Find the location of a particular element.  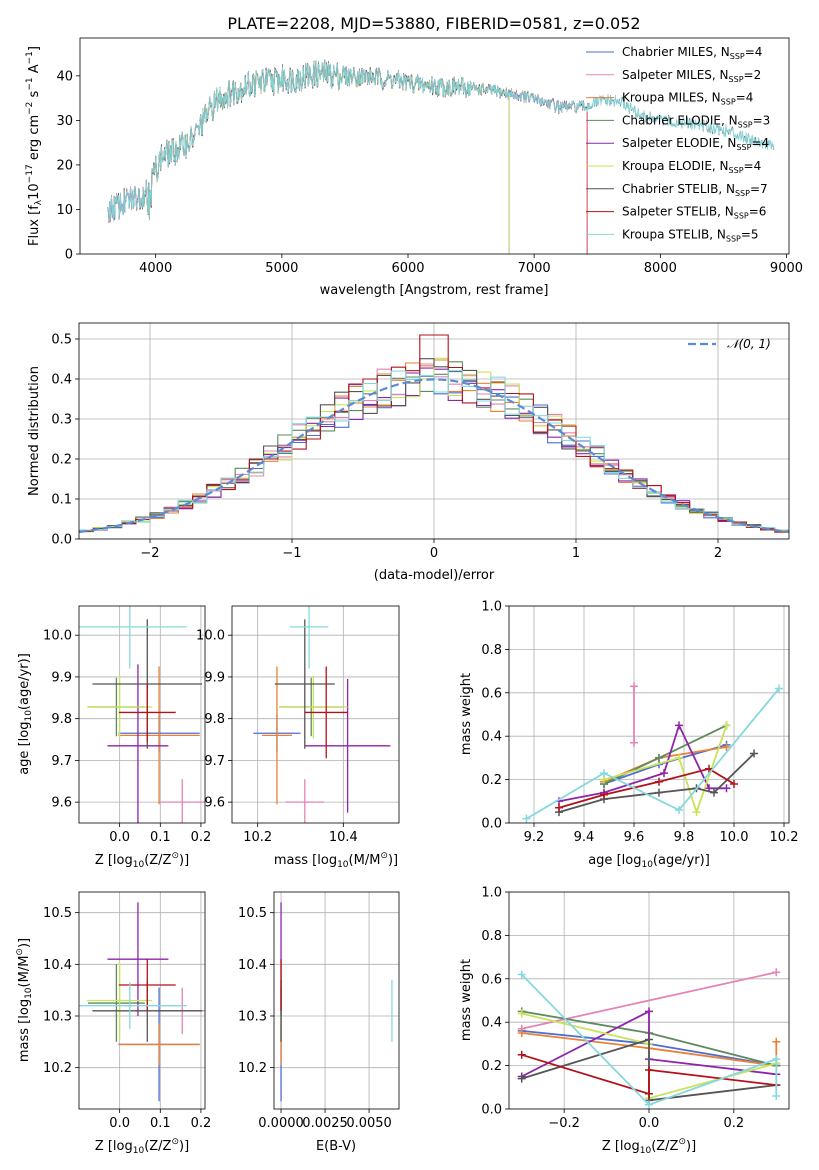

legend-entry: 𝒩(0, 1) is located at coordinates (749, 344).